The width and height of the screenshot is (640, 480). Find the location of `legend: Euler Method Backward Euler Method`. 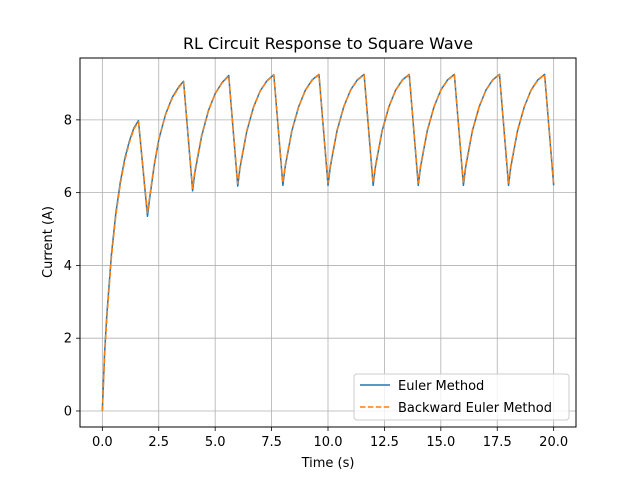

legend: Euler Method Backward Euler Method is located at coordinates (461, 397).